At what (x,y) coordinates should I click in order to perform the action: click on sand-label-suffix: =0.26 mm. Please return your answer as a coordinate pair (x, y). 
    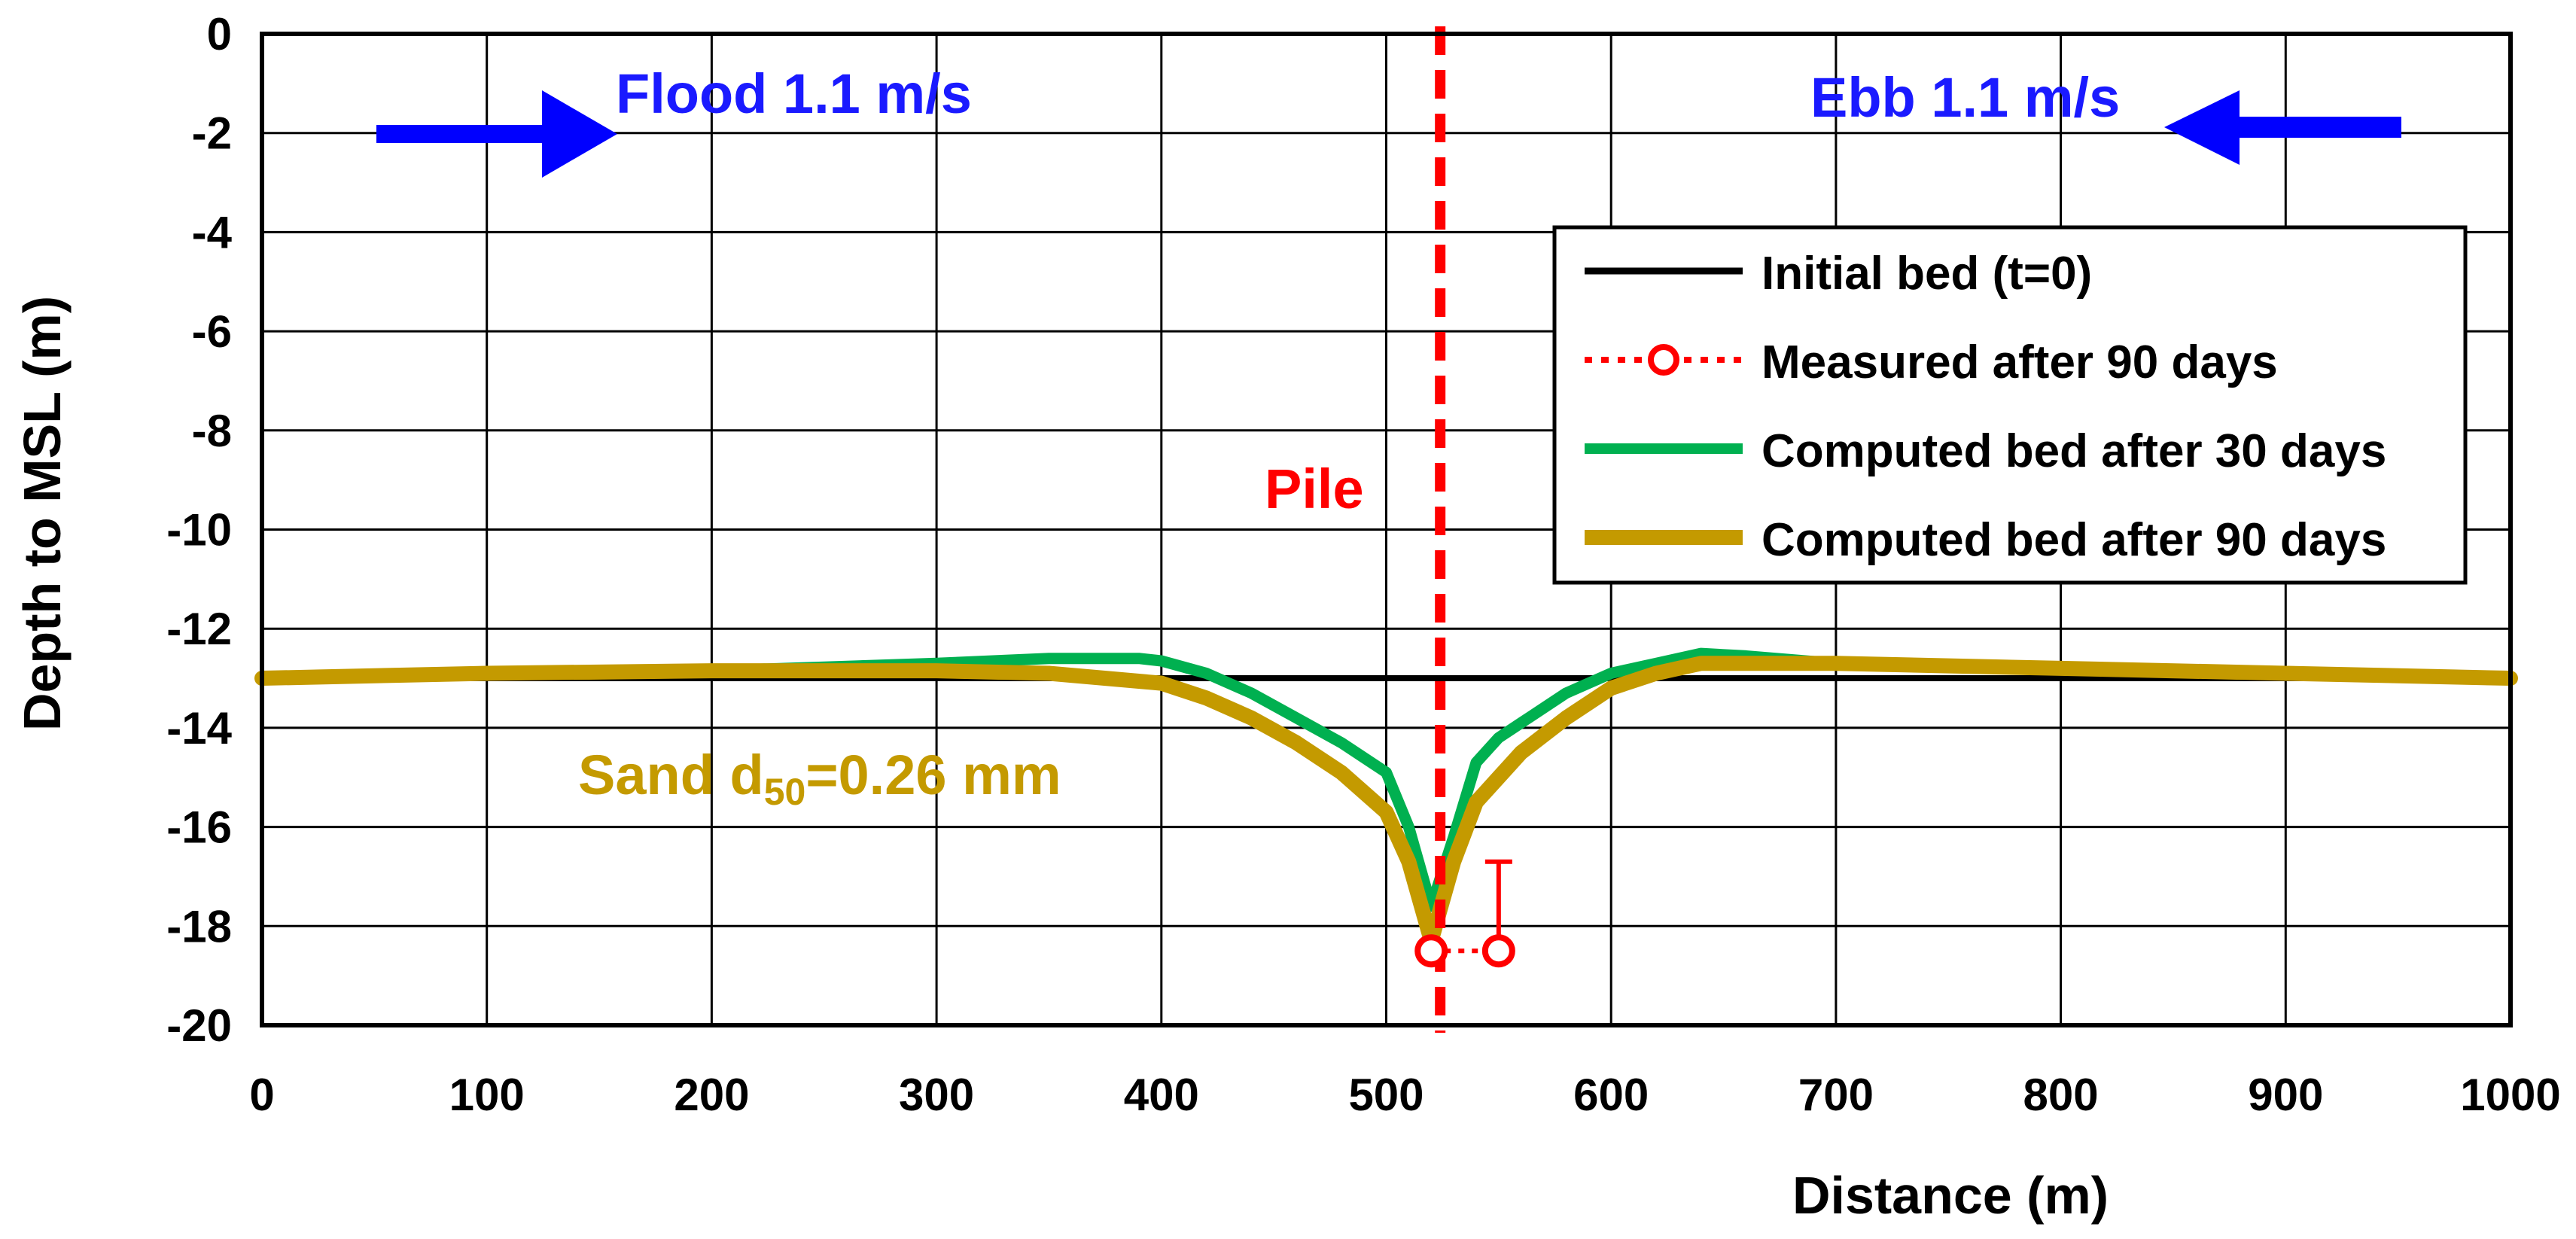
    Looking at the image, I should click on (933, 775).